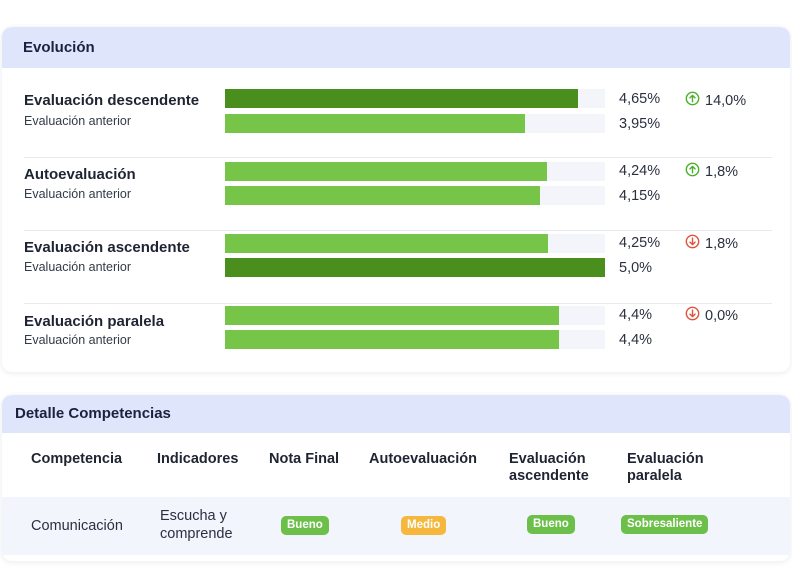 The height and width of the screenshot is (588, 792). I want to click on row-title: Evaluación ascendente, so click(107, 247).